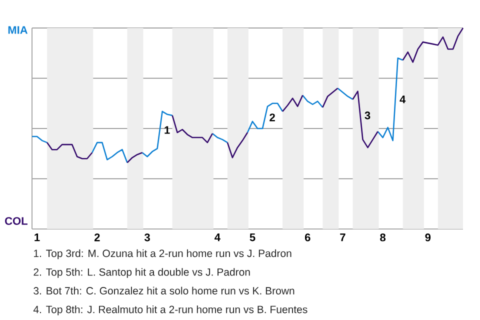 The height and width of the screenshot is (320, 480). I want to click on x-tick-label: 9, so click(428, 238).